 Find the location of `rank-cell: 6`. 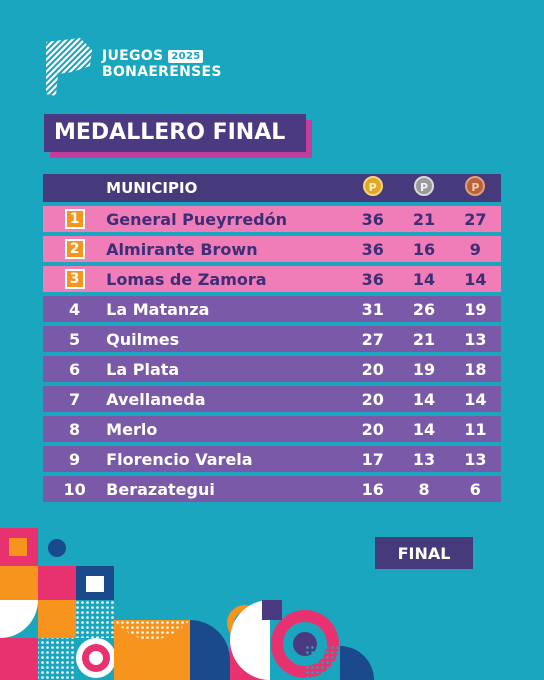

rank-cell: 6 is located at coordinates (74, 369).